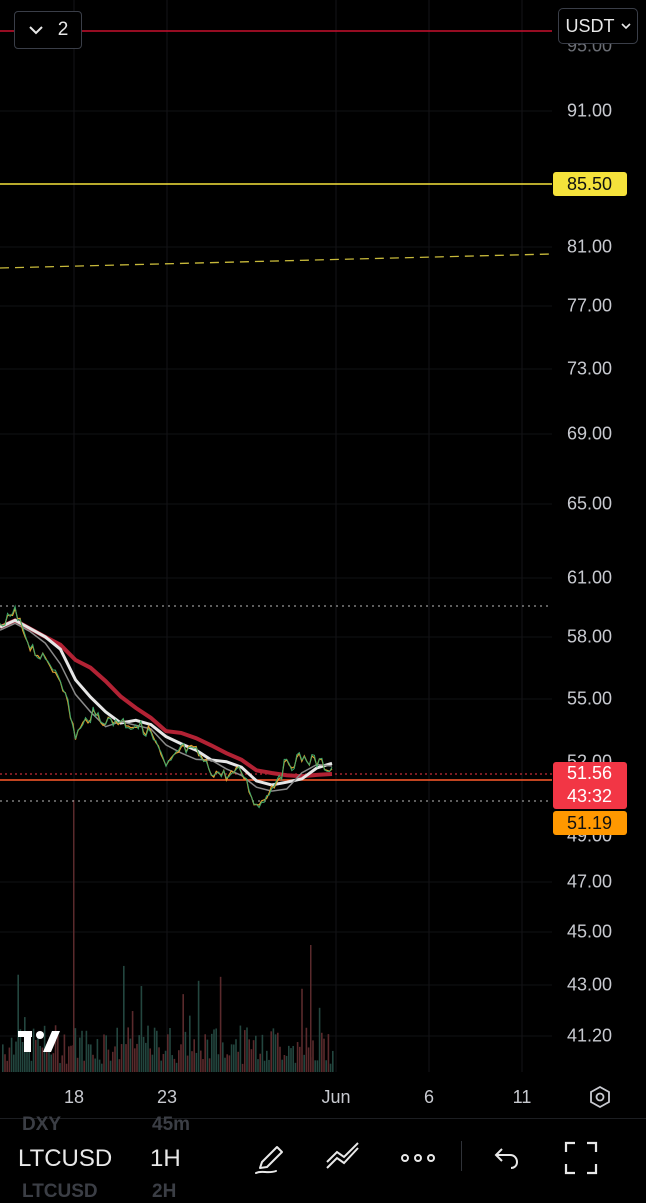 The width and height of the screenshot is (646, 1203). I want to click on price-label: 47.00, so click(590, 881).